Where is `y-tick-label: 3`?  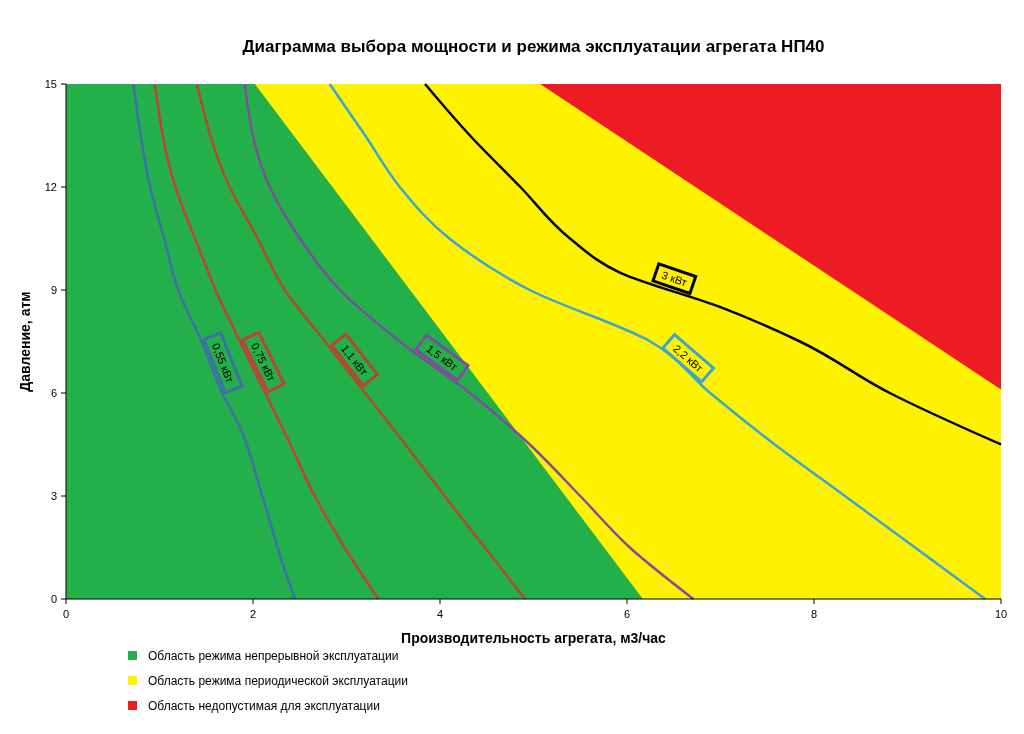 y-tick-label: 3 is located at coordinates (53, 496).